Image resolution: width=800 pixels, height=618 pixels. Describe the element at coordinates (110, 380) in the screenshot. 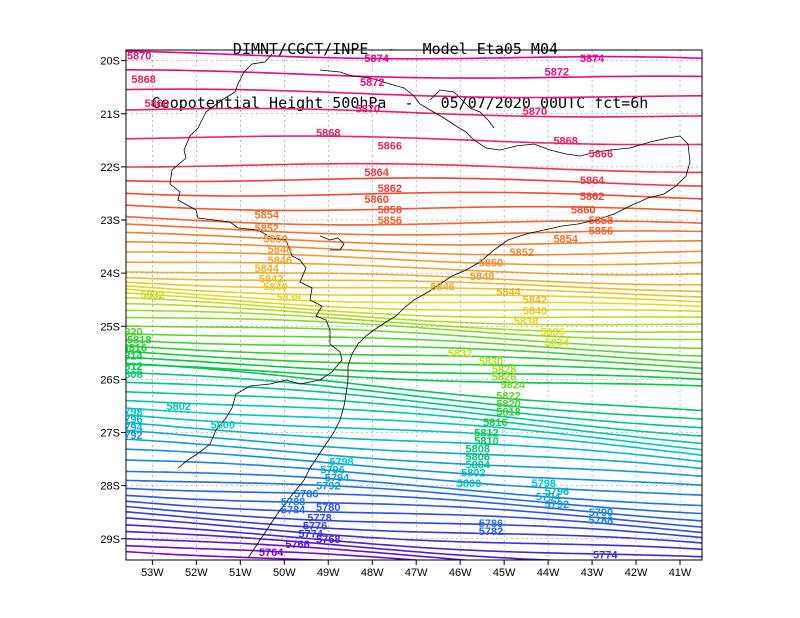

I see `lat-tick-label: 26S` at that location.